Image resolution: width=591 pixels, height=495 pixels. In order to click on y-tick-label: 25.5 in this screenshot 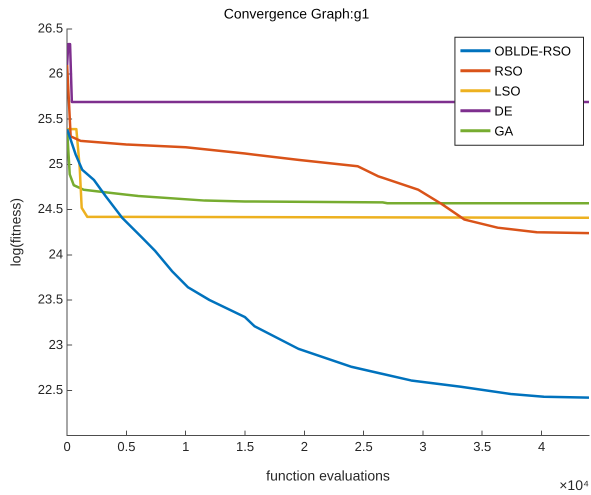, I will do `click(51, 118)`.